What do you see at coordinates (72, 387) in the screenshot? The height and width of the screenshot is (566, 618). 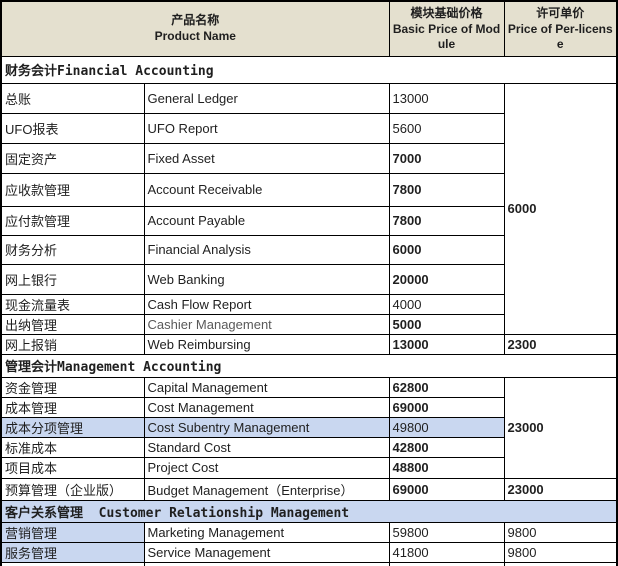 I see `cell-product-zh: 资金管理` at bounding box center [72, 387].